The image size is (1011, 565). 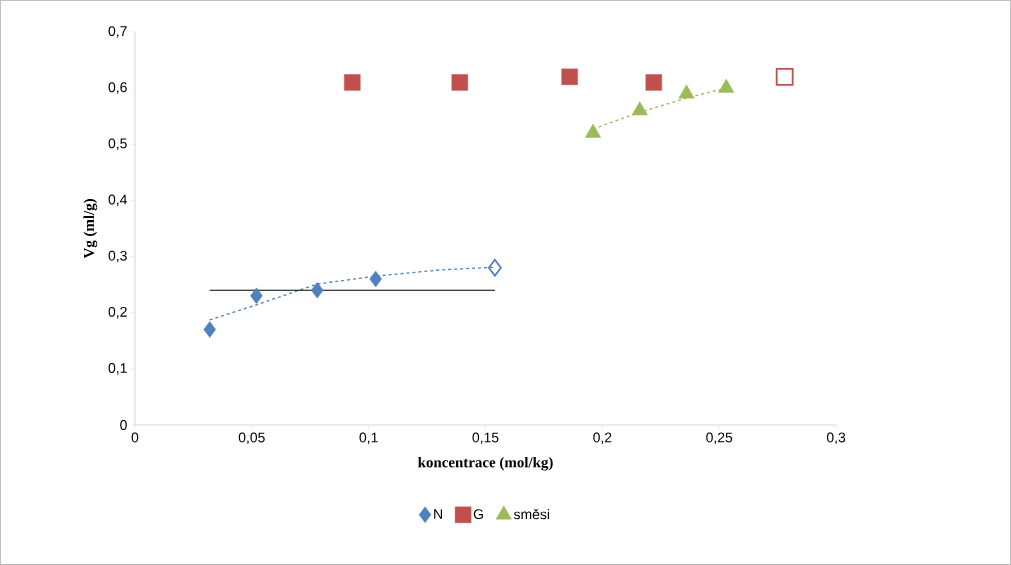 What do you see at coordinates (135, 437) in the screenshot?
I see `x-tick-label: 0` at bounding box center [135, 437].